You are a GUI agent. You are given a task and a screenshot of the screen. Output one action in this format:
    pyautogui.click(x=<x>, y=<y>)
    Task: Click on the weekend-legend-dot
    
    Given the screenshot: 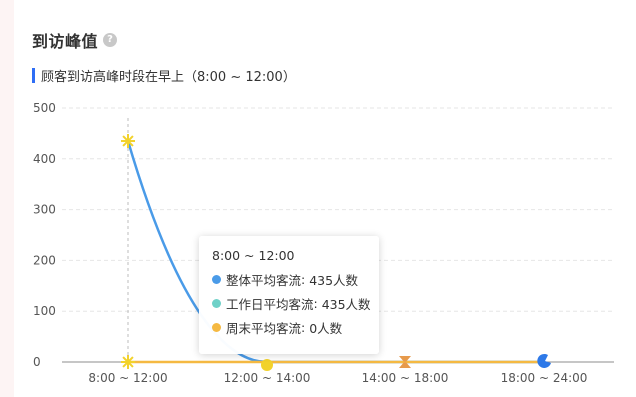 What is the action you would take?
    pyautogui.click(x=216, y=327)
    